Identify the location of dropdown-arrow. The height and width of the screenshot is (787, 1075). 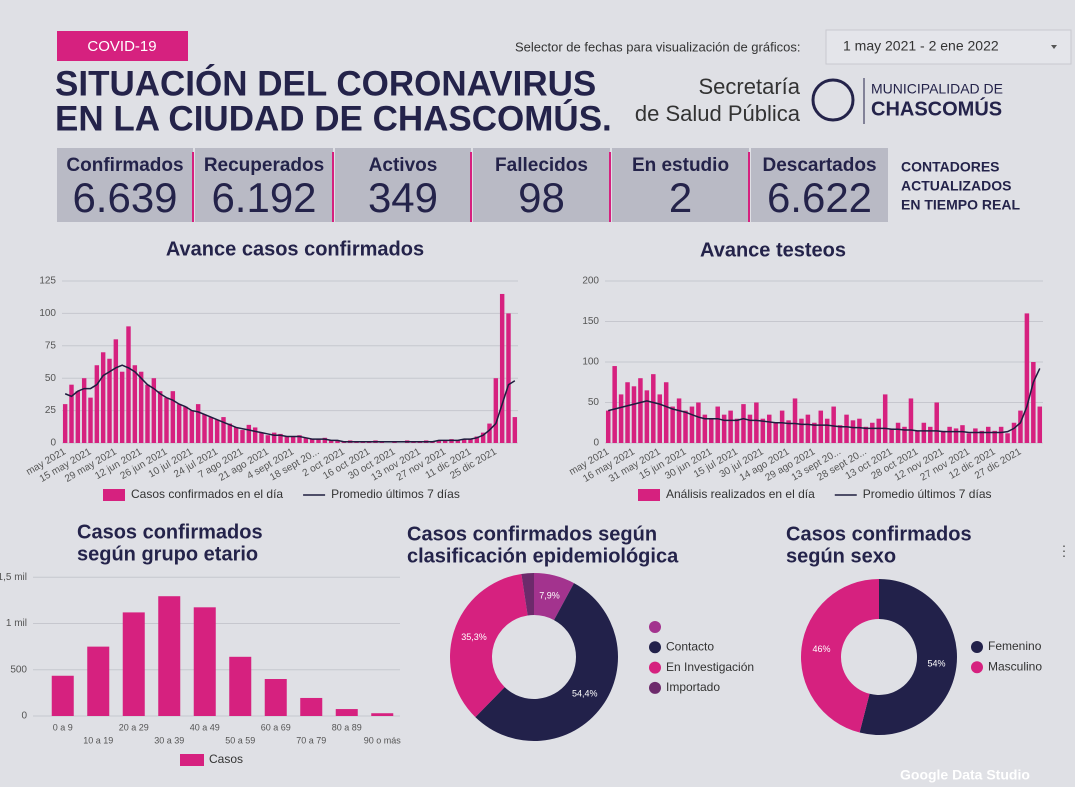
(1054, 47).